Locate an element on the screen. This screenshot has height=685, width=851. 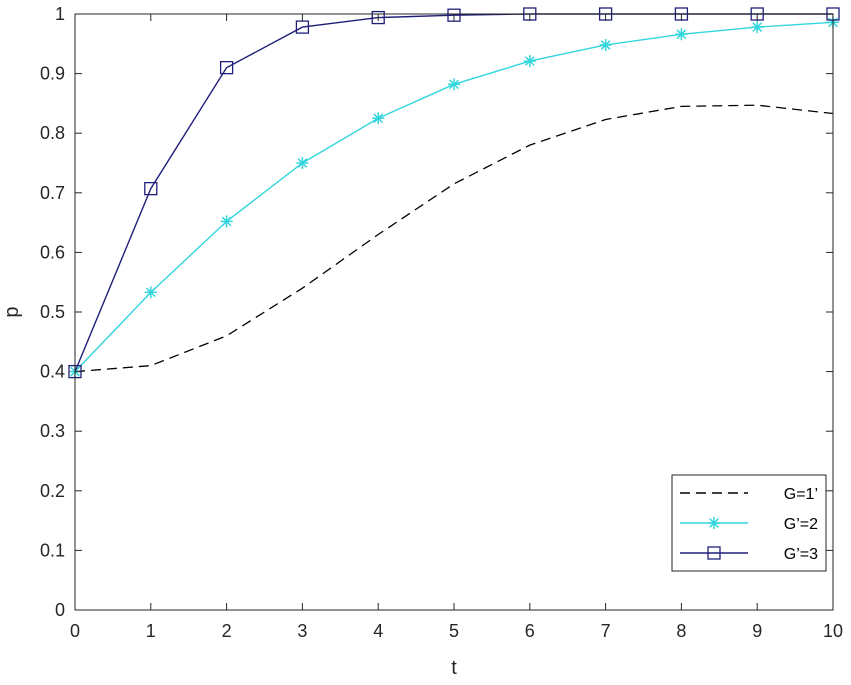
y-tick-label: 1 is located at coordinates (60, 14).